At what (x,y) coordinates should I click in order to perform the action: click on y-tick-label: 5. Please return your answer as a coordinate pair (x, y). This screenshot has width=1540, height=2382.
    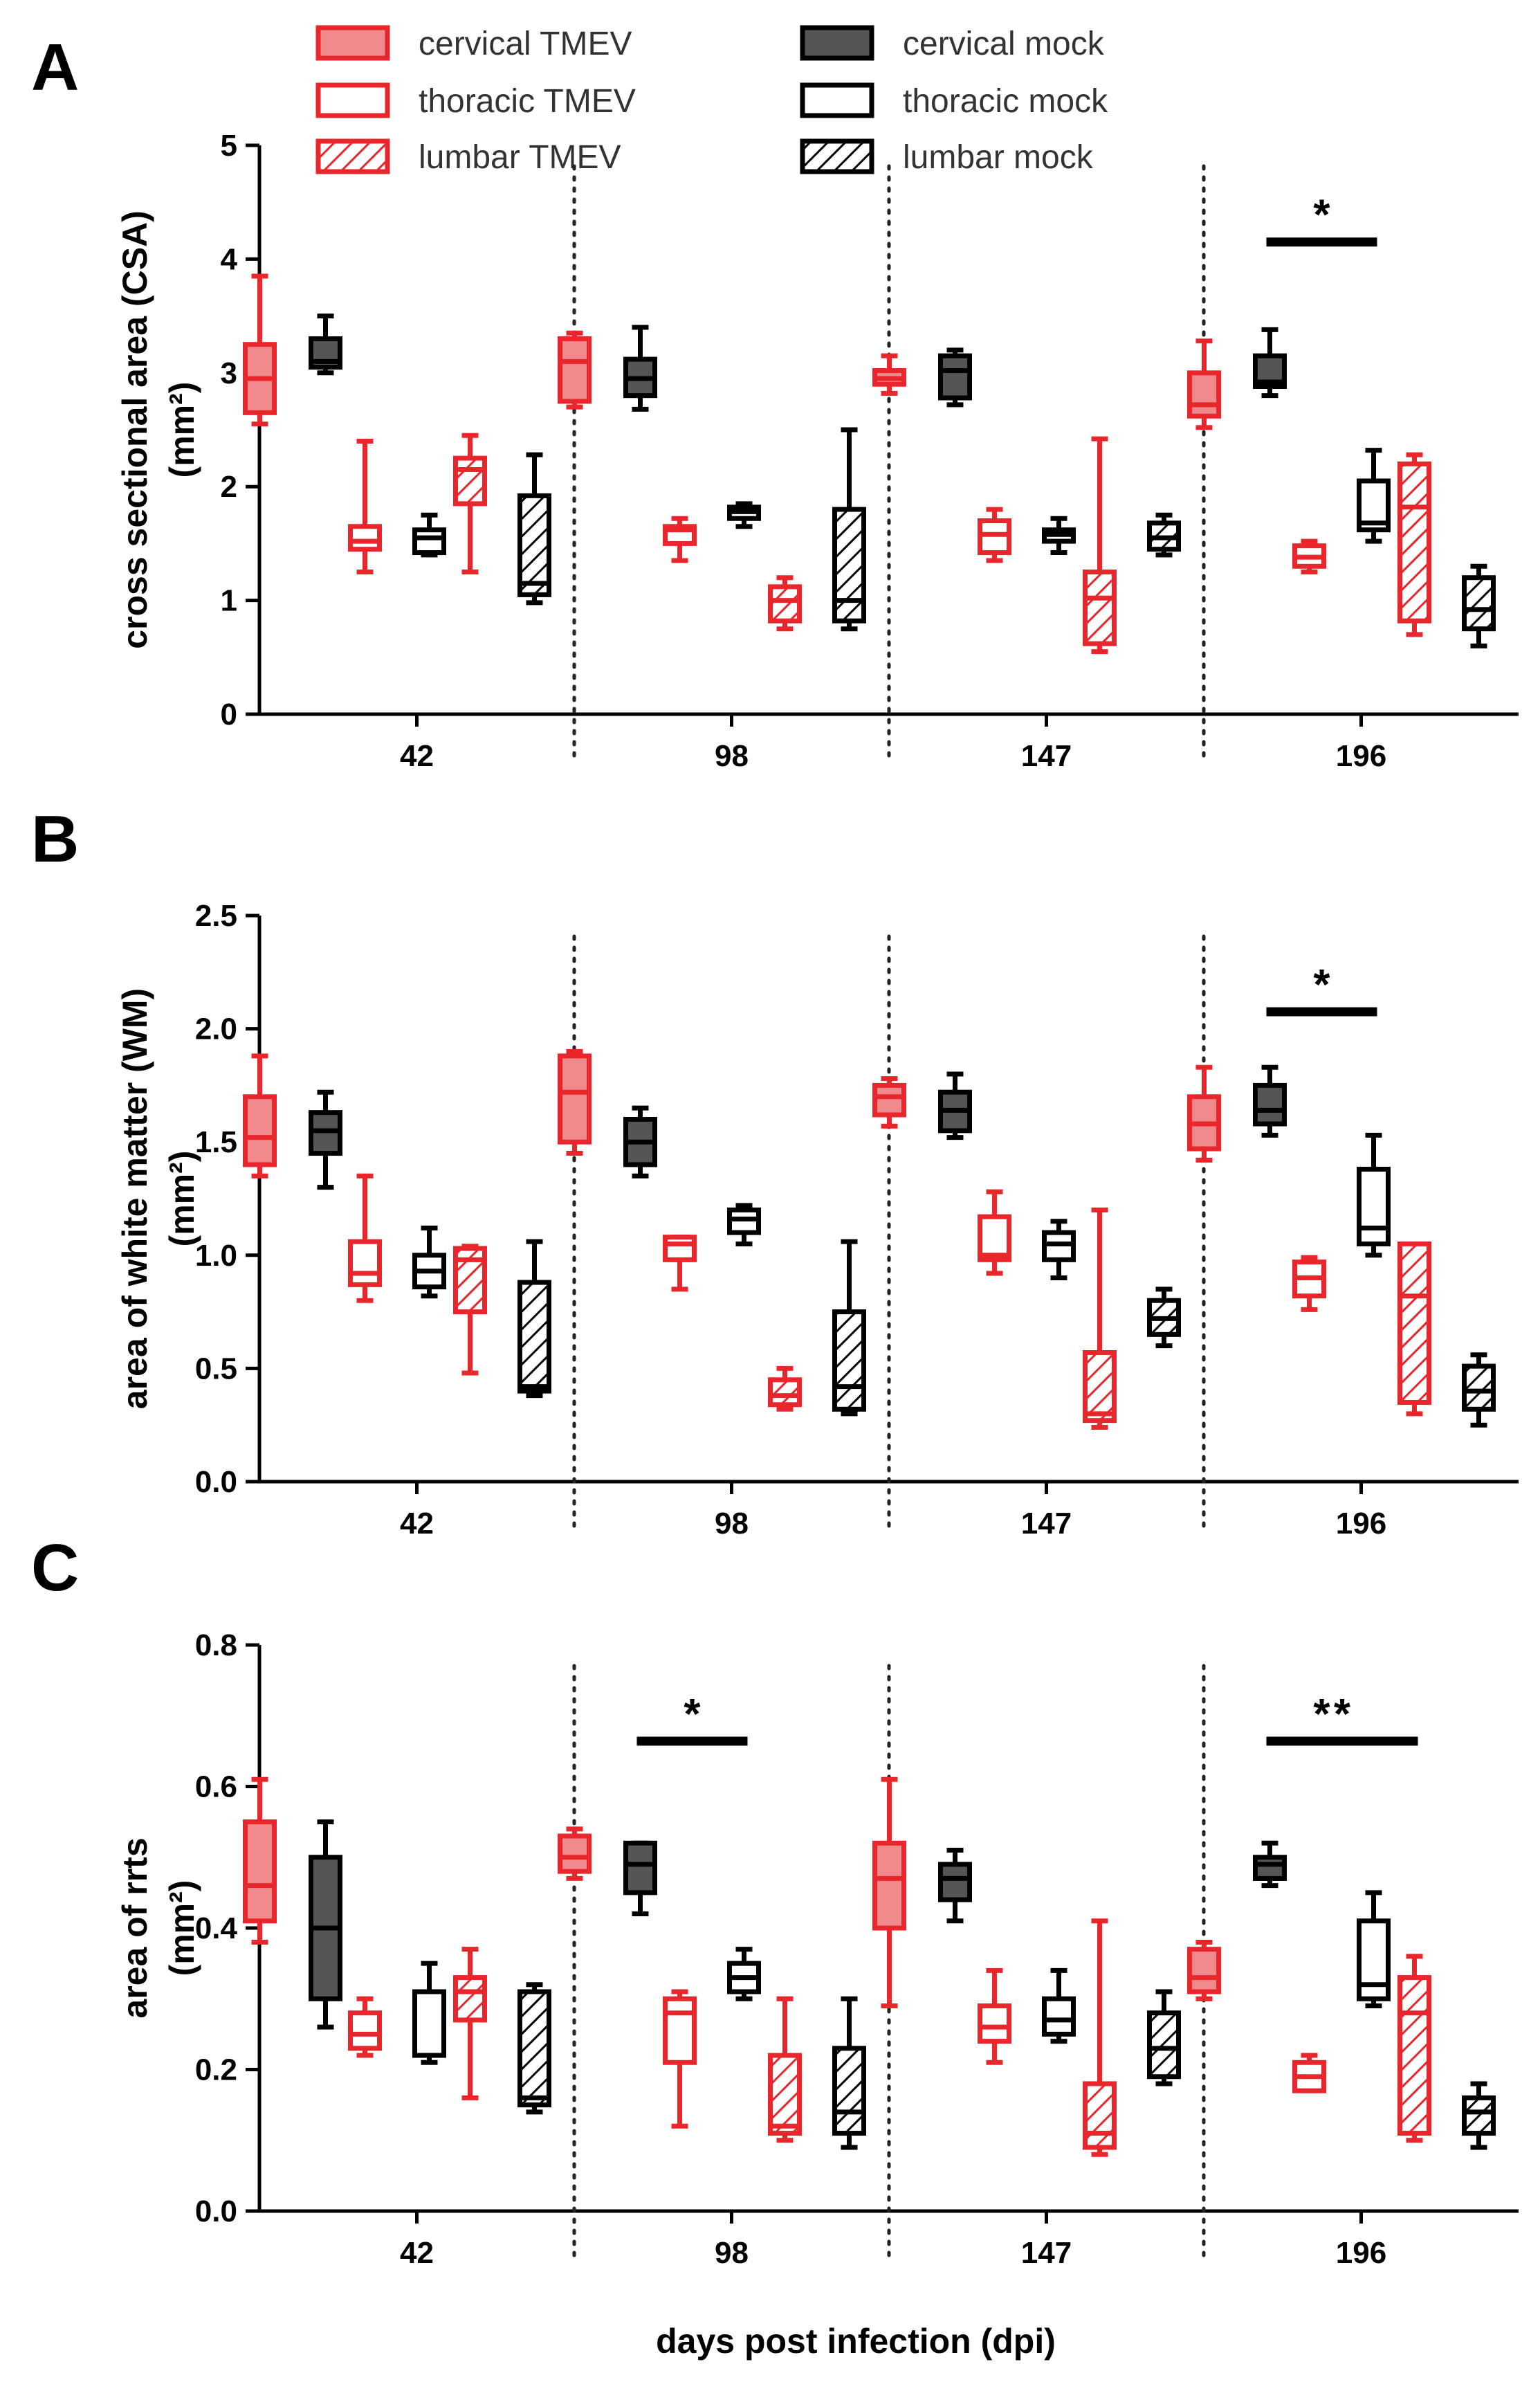
    Looking at the image, I should click on (229, 146).